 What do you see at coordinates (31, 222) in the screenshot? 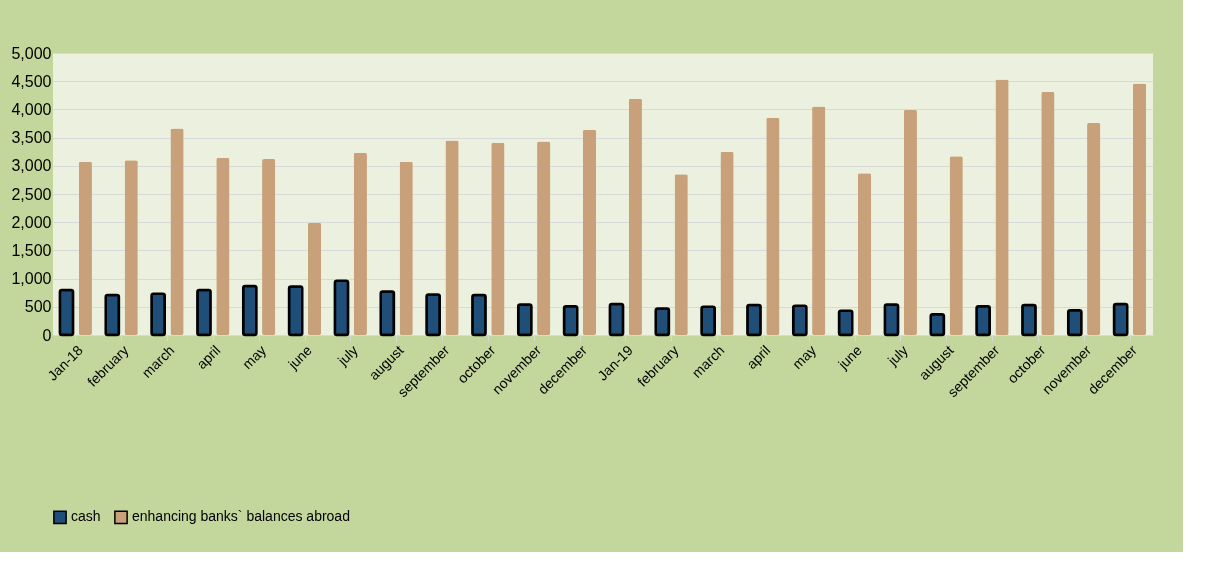
I see `y-tick-label: 2,000` at bounding box center [31, 222].